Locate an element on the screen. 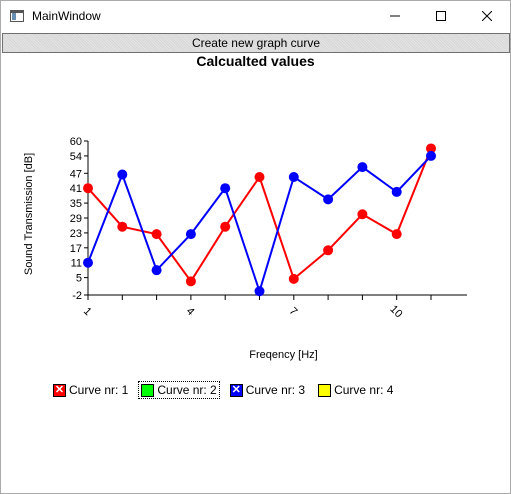 This screenshot has width=511, height=494. minimize-button is located at coordinates (395, 16).